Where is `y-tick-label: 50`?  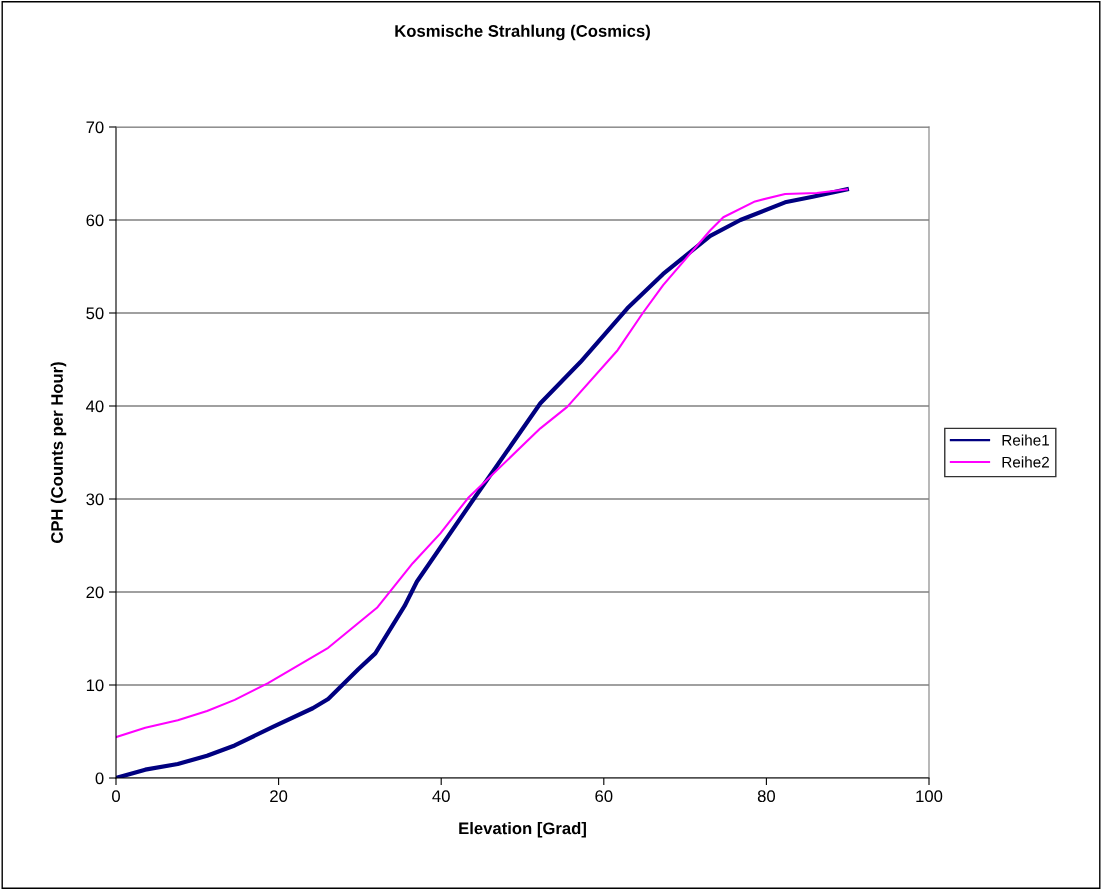 y-tick-label: 50 is located at coordinates (95, 313).